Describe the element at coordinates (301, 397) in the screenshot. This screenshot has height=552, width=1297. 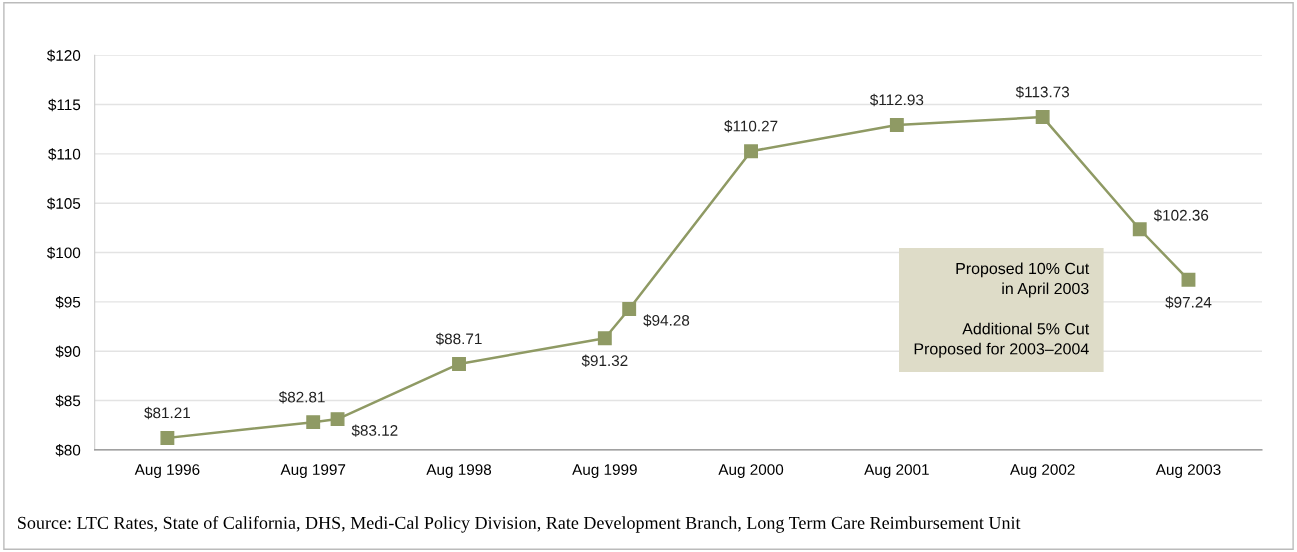
I see `data-label: $82.81` at that location.